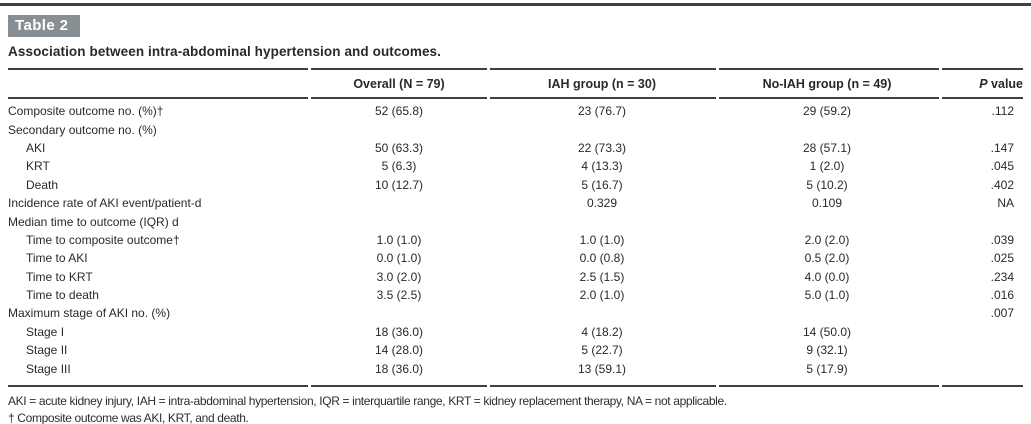 Image resolution: width=1031 pixels, height=424 pixels. What do you see at coordinates (602, 239) in the screenshot?
I see `cell-iah-group: 1.0 (1.0)` at bounding box center [602, 239].